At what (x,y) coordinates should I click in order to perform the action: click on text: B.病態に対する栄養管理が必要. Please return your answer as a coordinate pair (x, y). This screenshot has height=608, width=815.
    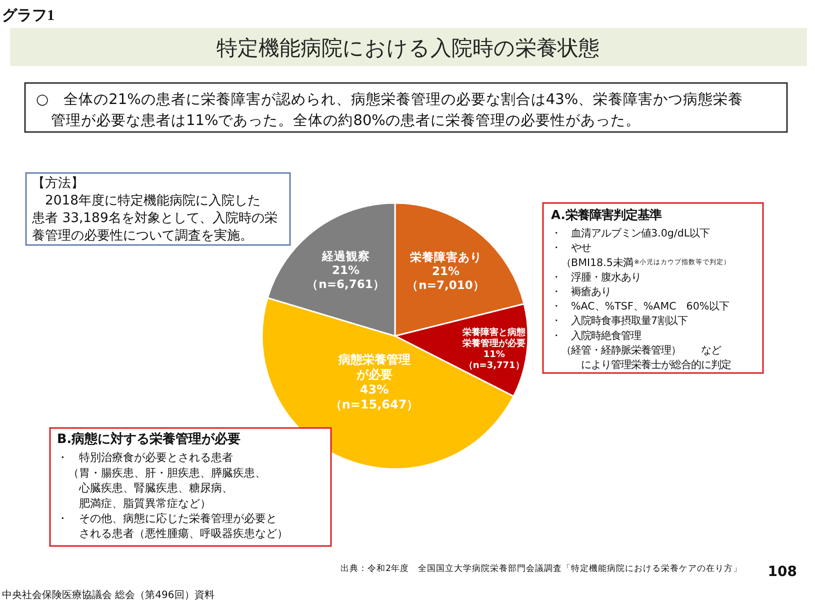
    Looking at the image, I should click on (149, 439).